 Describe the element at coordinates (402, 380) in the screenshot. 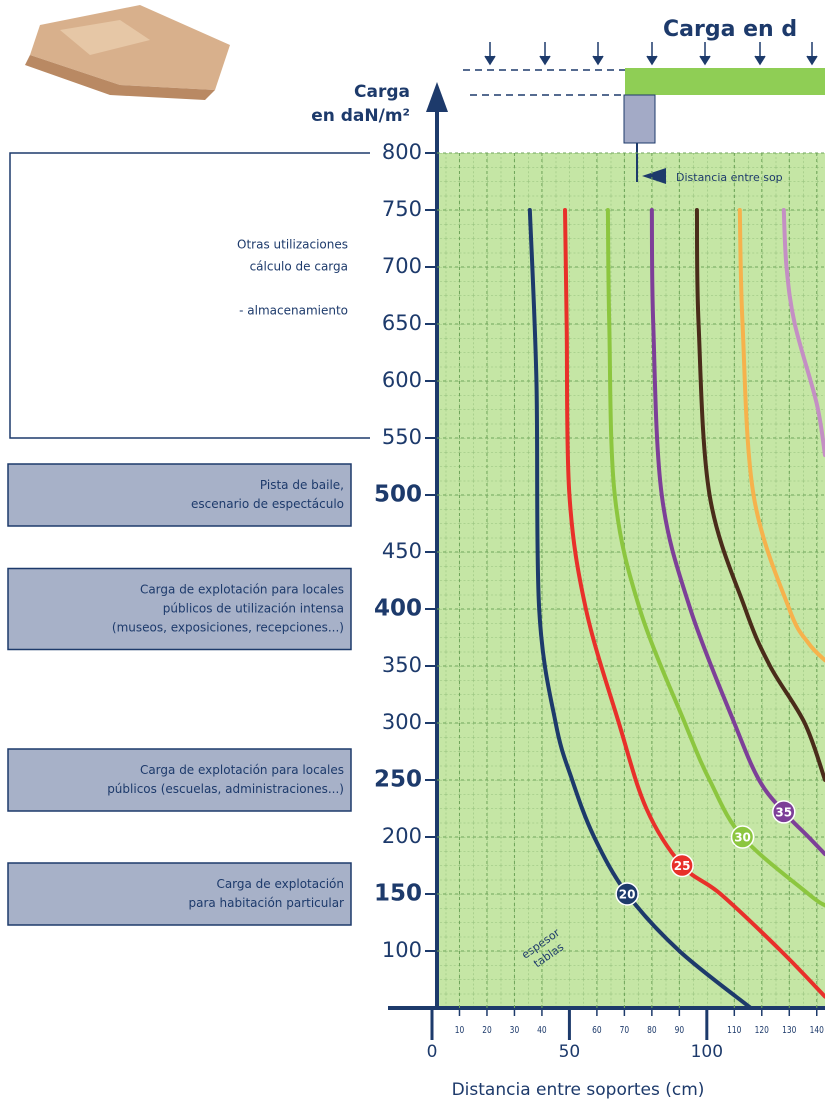

I see `y-tick-label: 600` at that location.